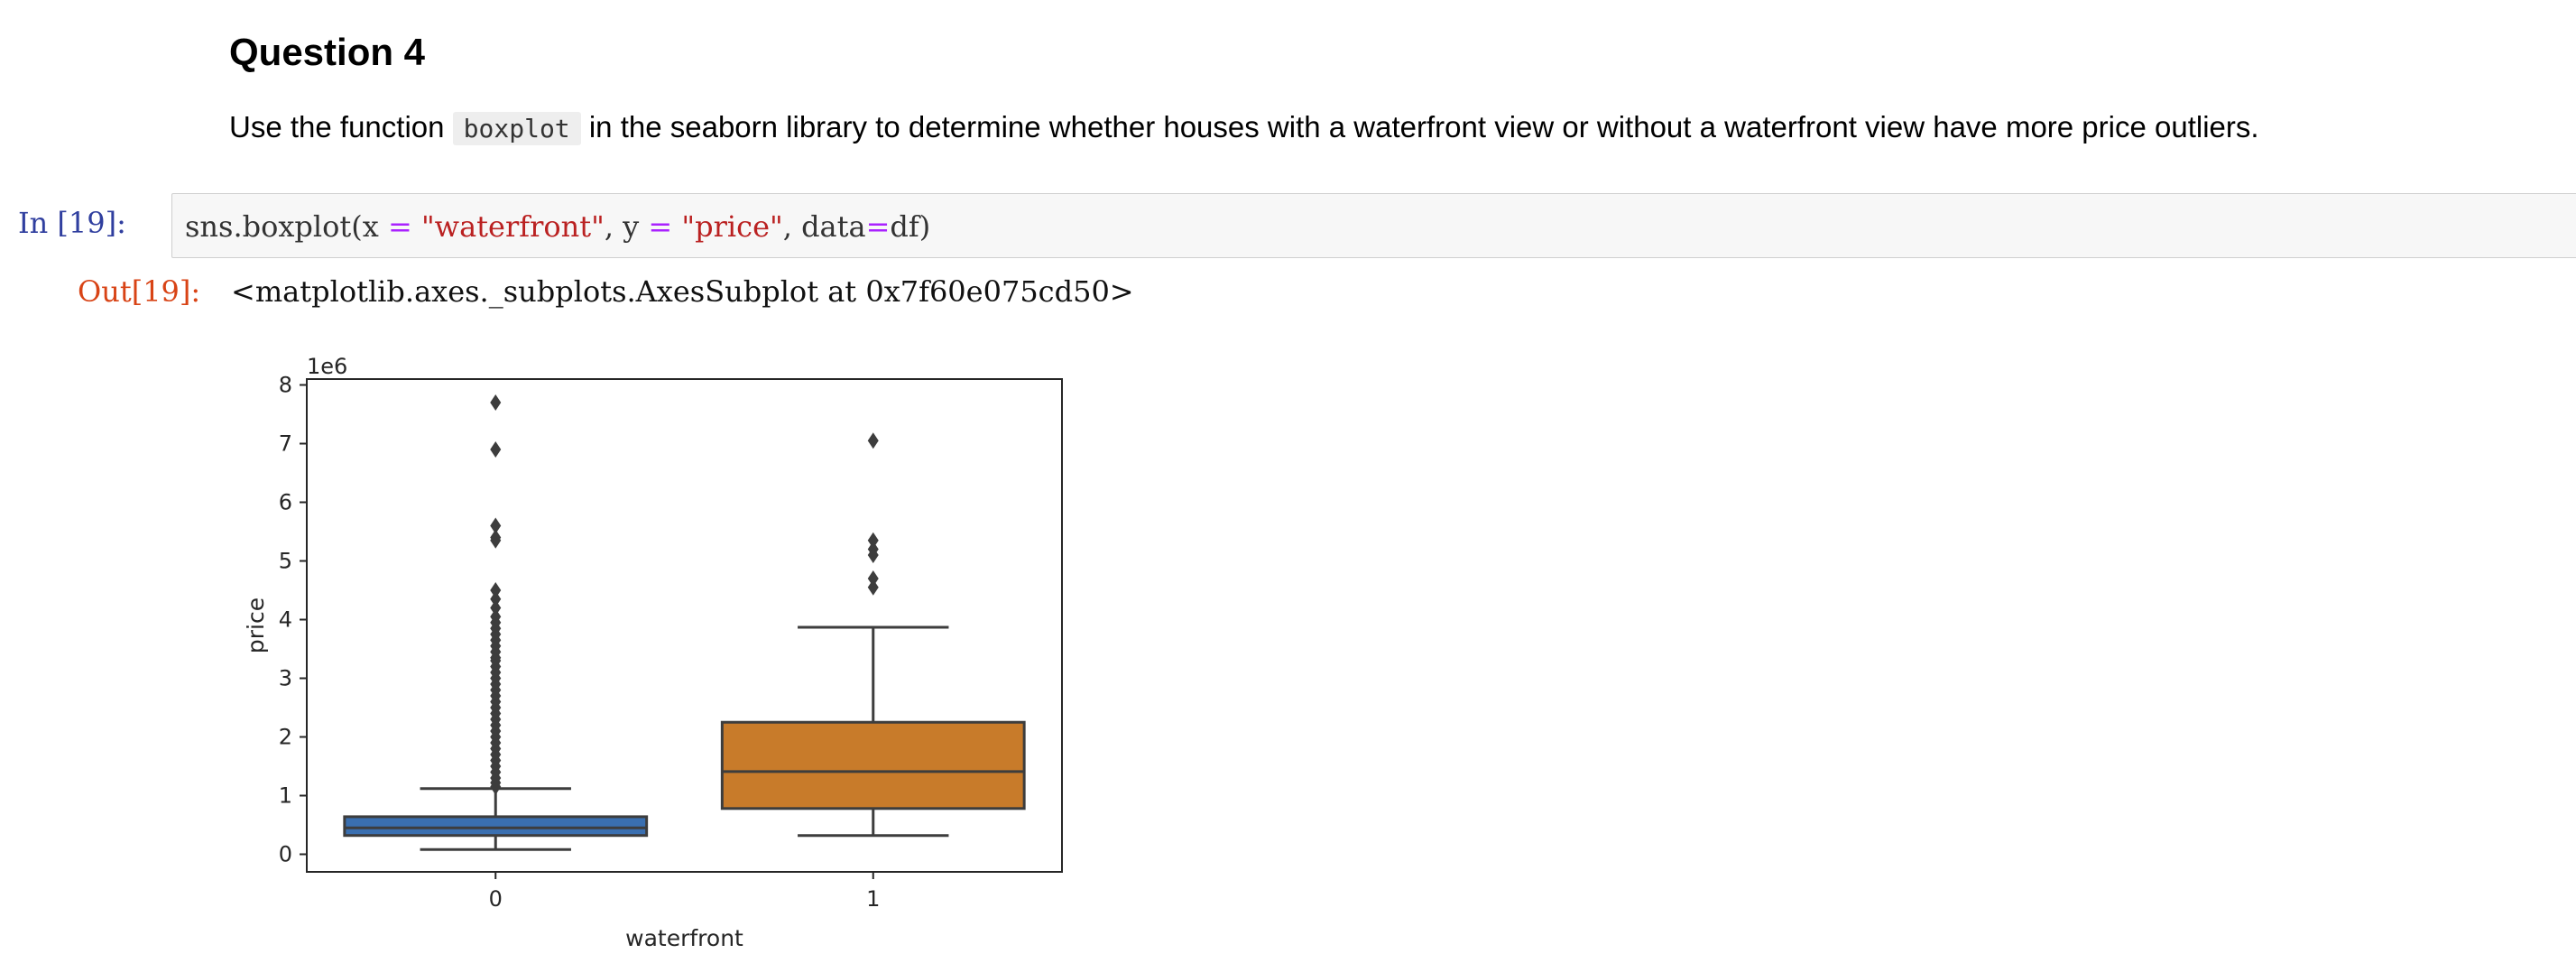  I want to click on x-axis-label: waterfront, so click(684, 936).